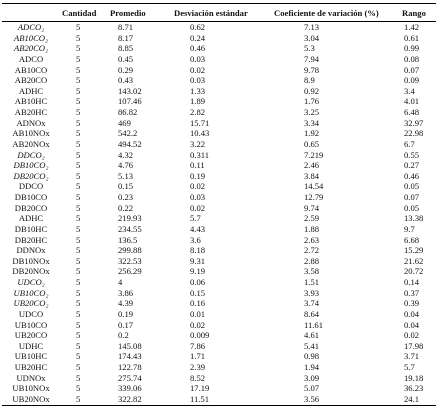 This screenshot has height=406, width=438. Describe the element at coordinates (31, 133) in the screenshot. I see `row-label: AB10NOx` at that location.